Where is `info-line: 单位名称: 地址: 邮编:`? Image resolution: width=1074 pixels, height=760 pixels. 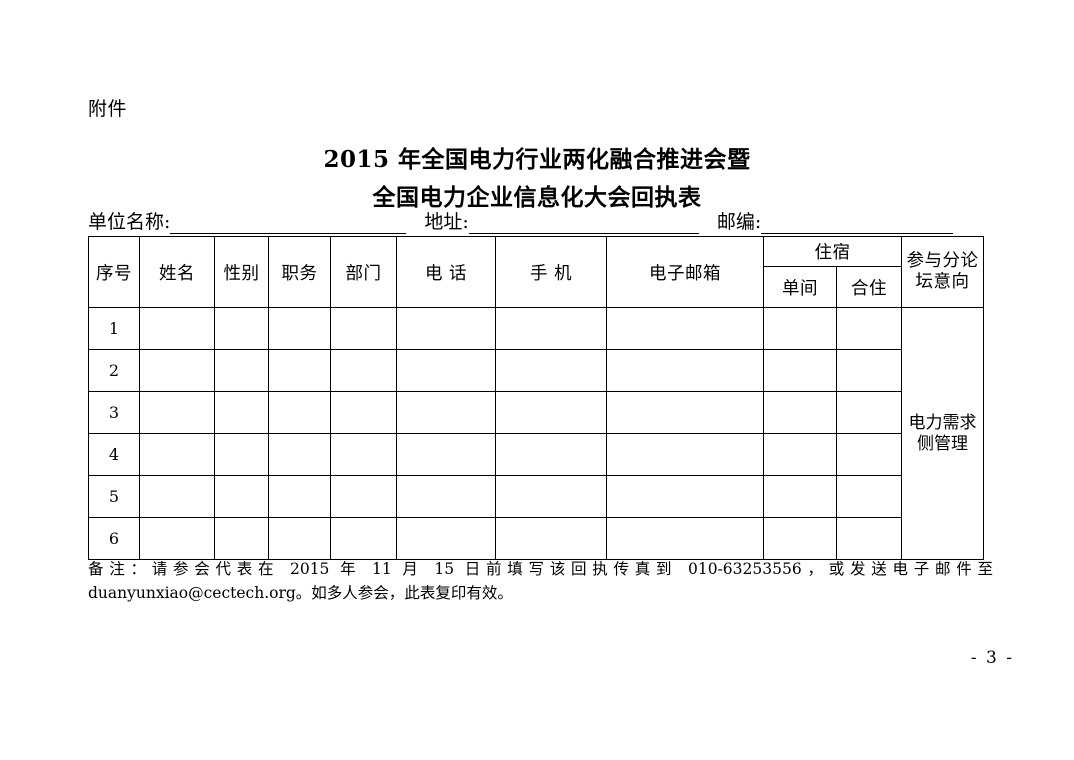
info-line: 单位名称: 地址: 邮编: is located at coordinates (541, 220).